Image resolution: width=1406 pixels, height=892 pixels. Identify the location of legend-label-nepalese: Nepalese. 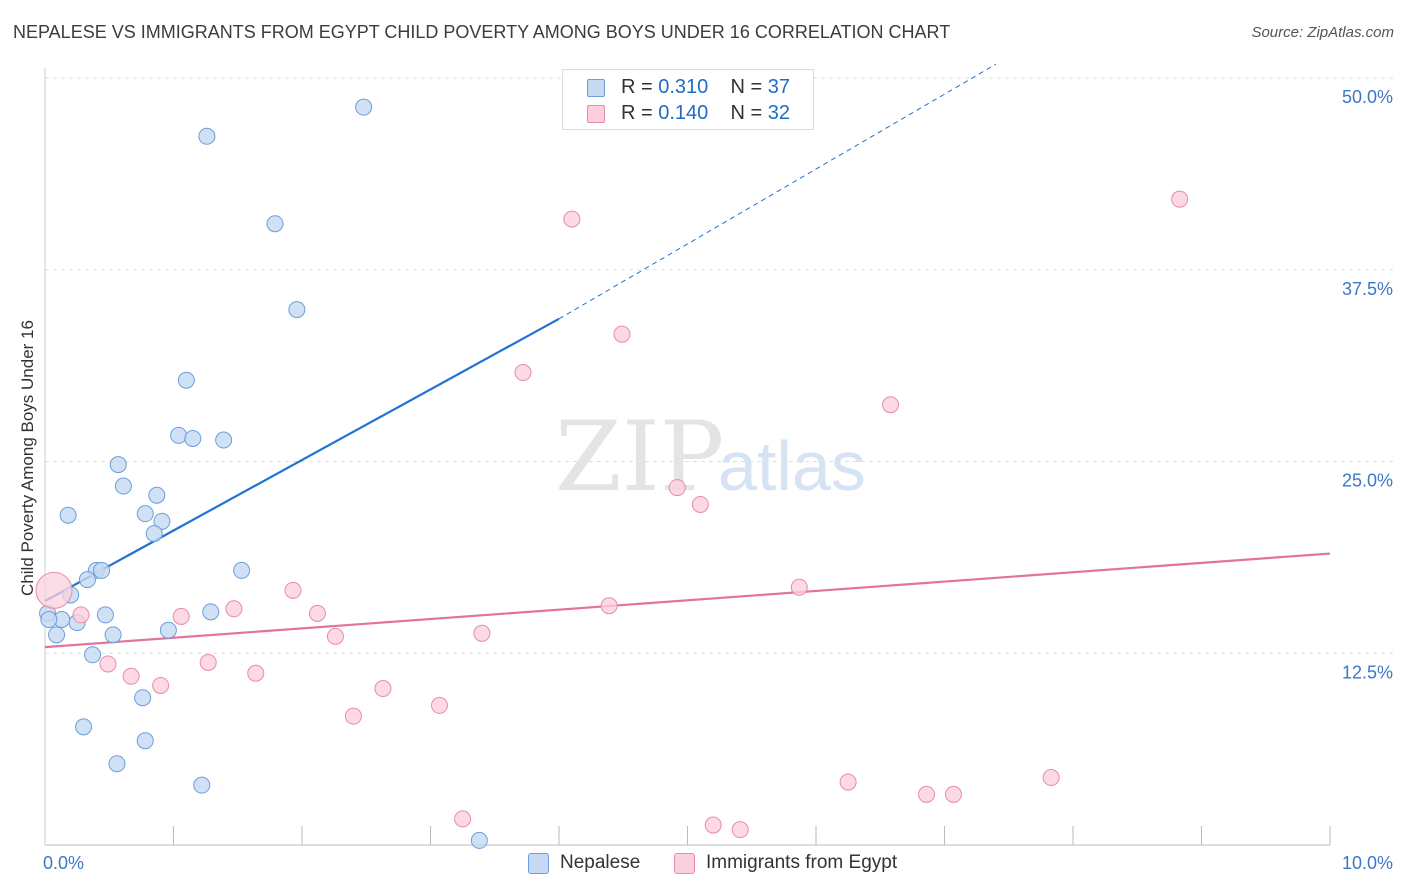
(600, 862).